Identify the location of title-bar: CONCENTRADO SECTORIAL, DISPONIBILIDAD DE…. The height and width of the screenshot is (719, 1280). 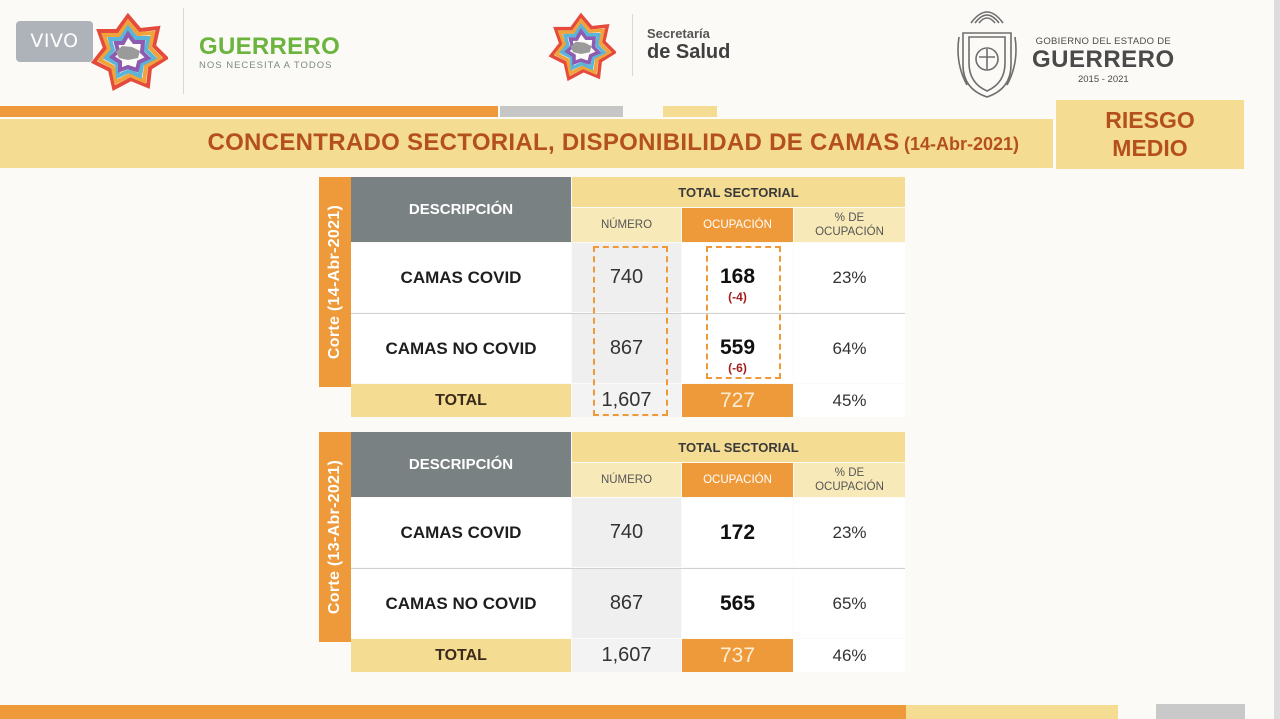
(526, 143).